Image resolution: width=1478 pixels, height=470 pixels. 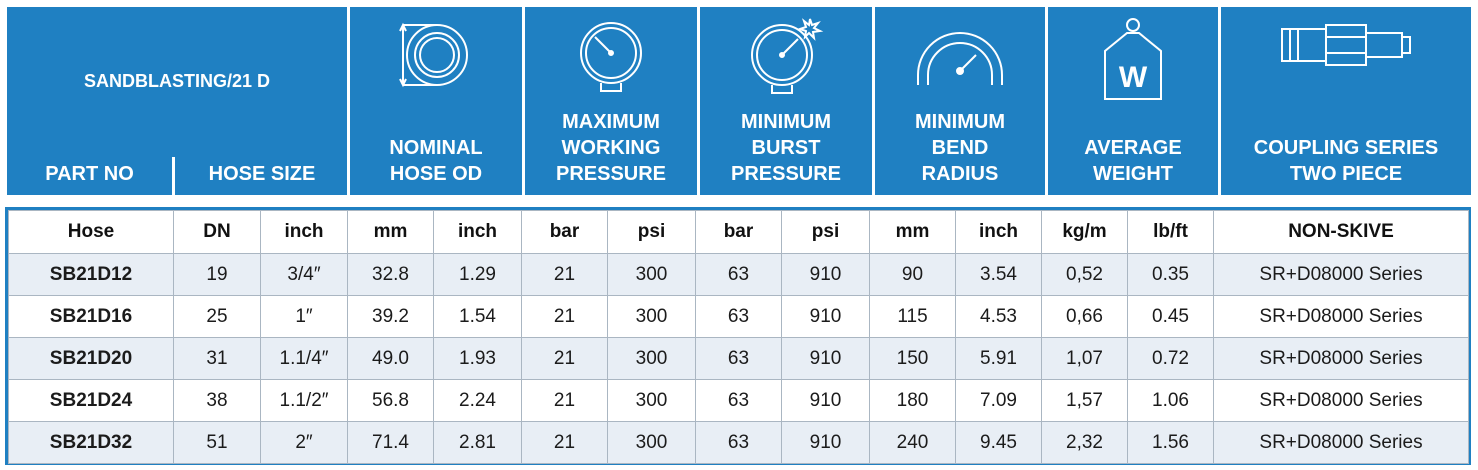 What do you see at coordinates (217, 274) in the screenshot?
I see `table-cell: 19` at bounding box center [217, 274].